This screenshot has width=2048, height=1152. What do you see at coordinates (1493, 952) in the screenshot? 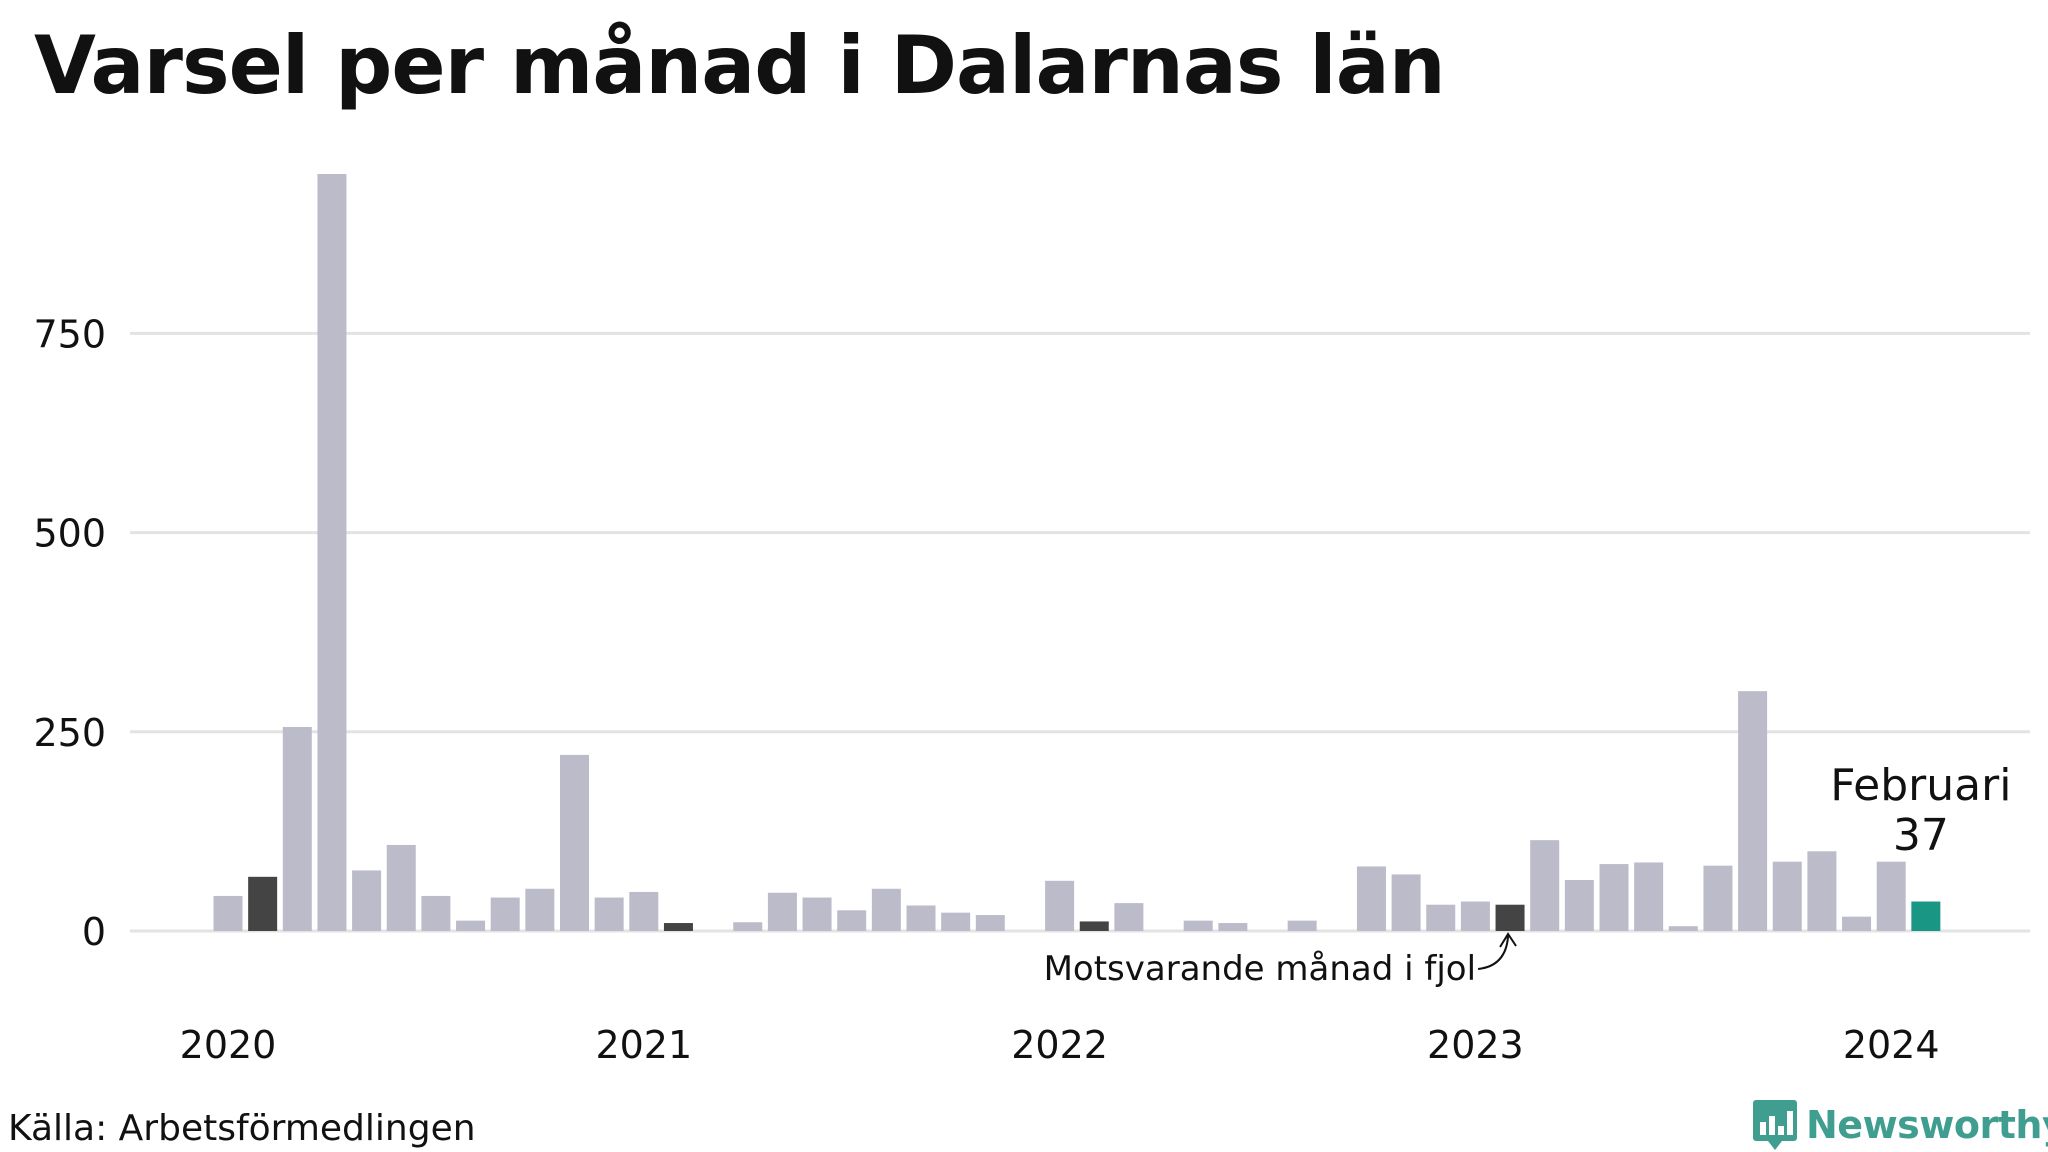
I see `annotation-arrow-line` at bounding box center [1493, 952].